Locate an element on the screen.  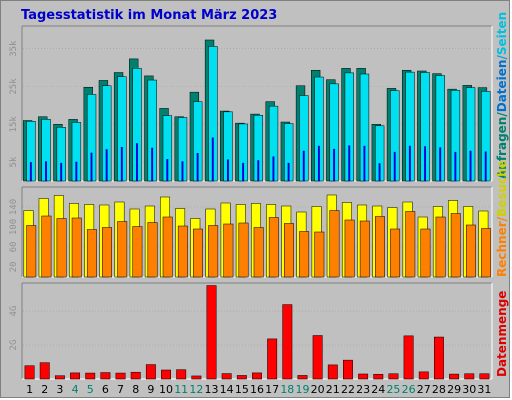
x-tick-label: 29 is located at coordinates (454, 389).